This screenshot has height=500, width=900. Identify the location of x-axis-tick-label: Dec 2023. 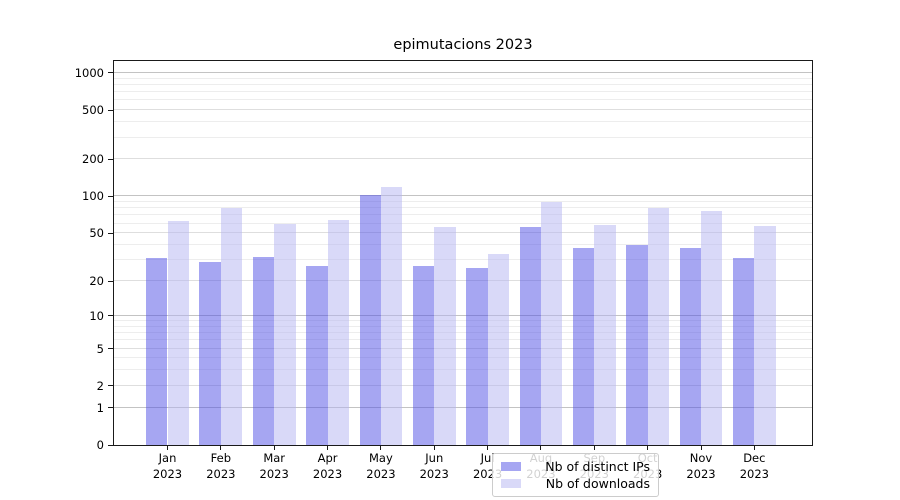
(754, 466).